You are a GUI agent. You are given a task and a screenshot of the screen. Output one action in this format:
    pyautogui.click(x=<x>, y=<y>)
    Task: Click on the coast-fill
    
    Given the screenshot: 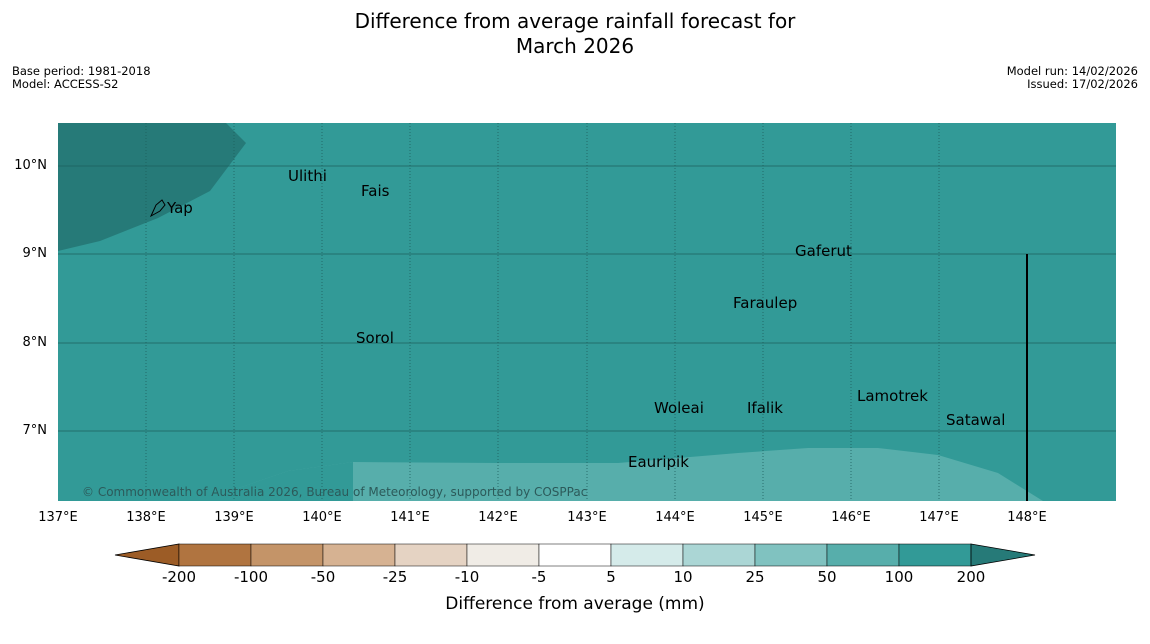 What is the action you would take?
    pyautogui.click(x=205, y=481)
    